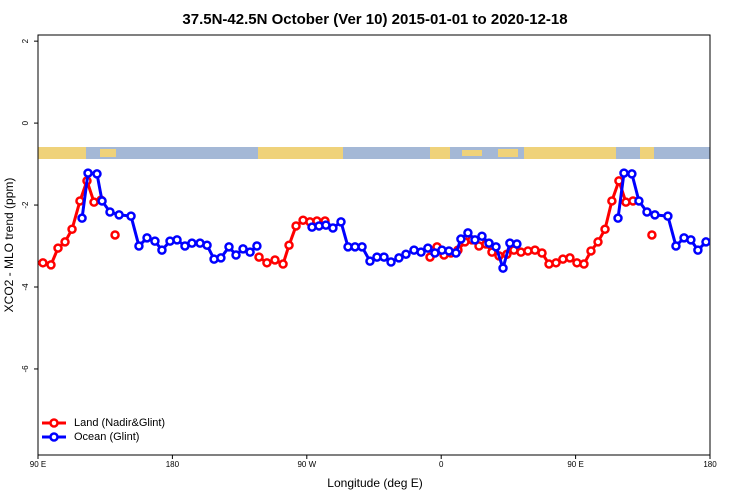 The image size is (750, 500). Describe the element at coordinates (25, 369) in the screenshot. I see `y-tick-label: -6` at that location.